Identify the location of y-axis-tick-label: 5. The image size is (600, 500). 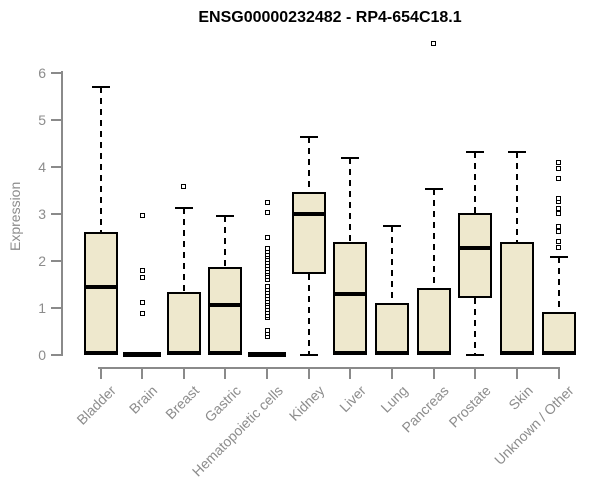
(42, 120).